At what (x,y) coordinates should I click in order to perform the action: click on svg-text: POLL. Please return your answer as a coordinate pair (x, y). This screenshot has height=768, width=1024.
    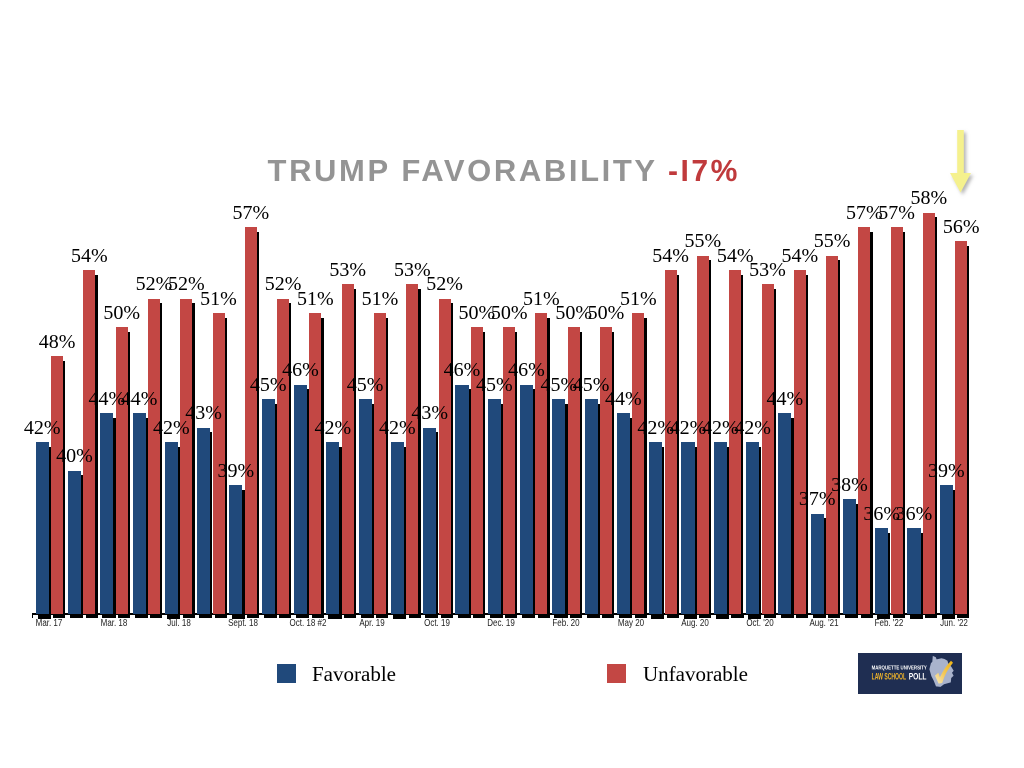
    Looking at the image, I should click on (918, 677).